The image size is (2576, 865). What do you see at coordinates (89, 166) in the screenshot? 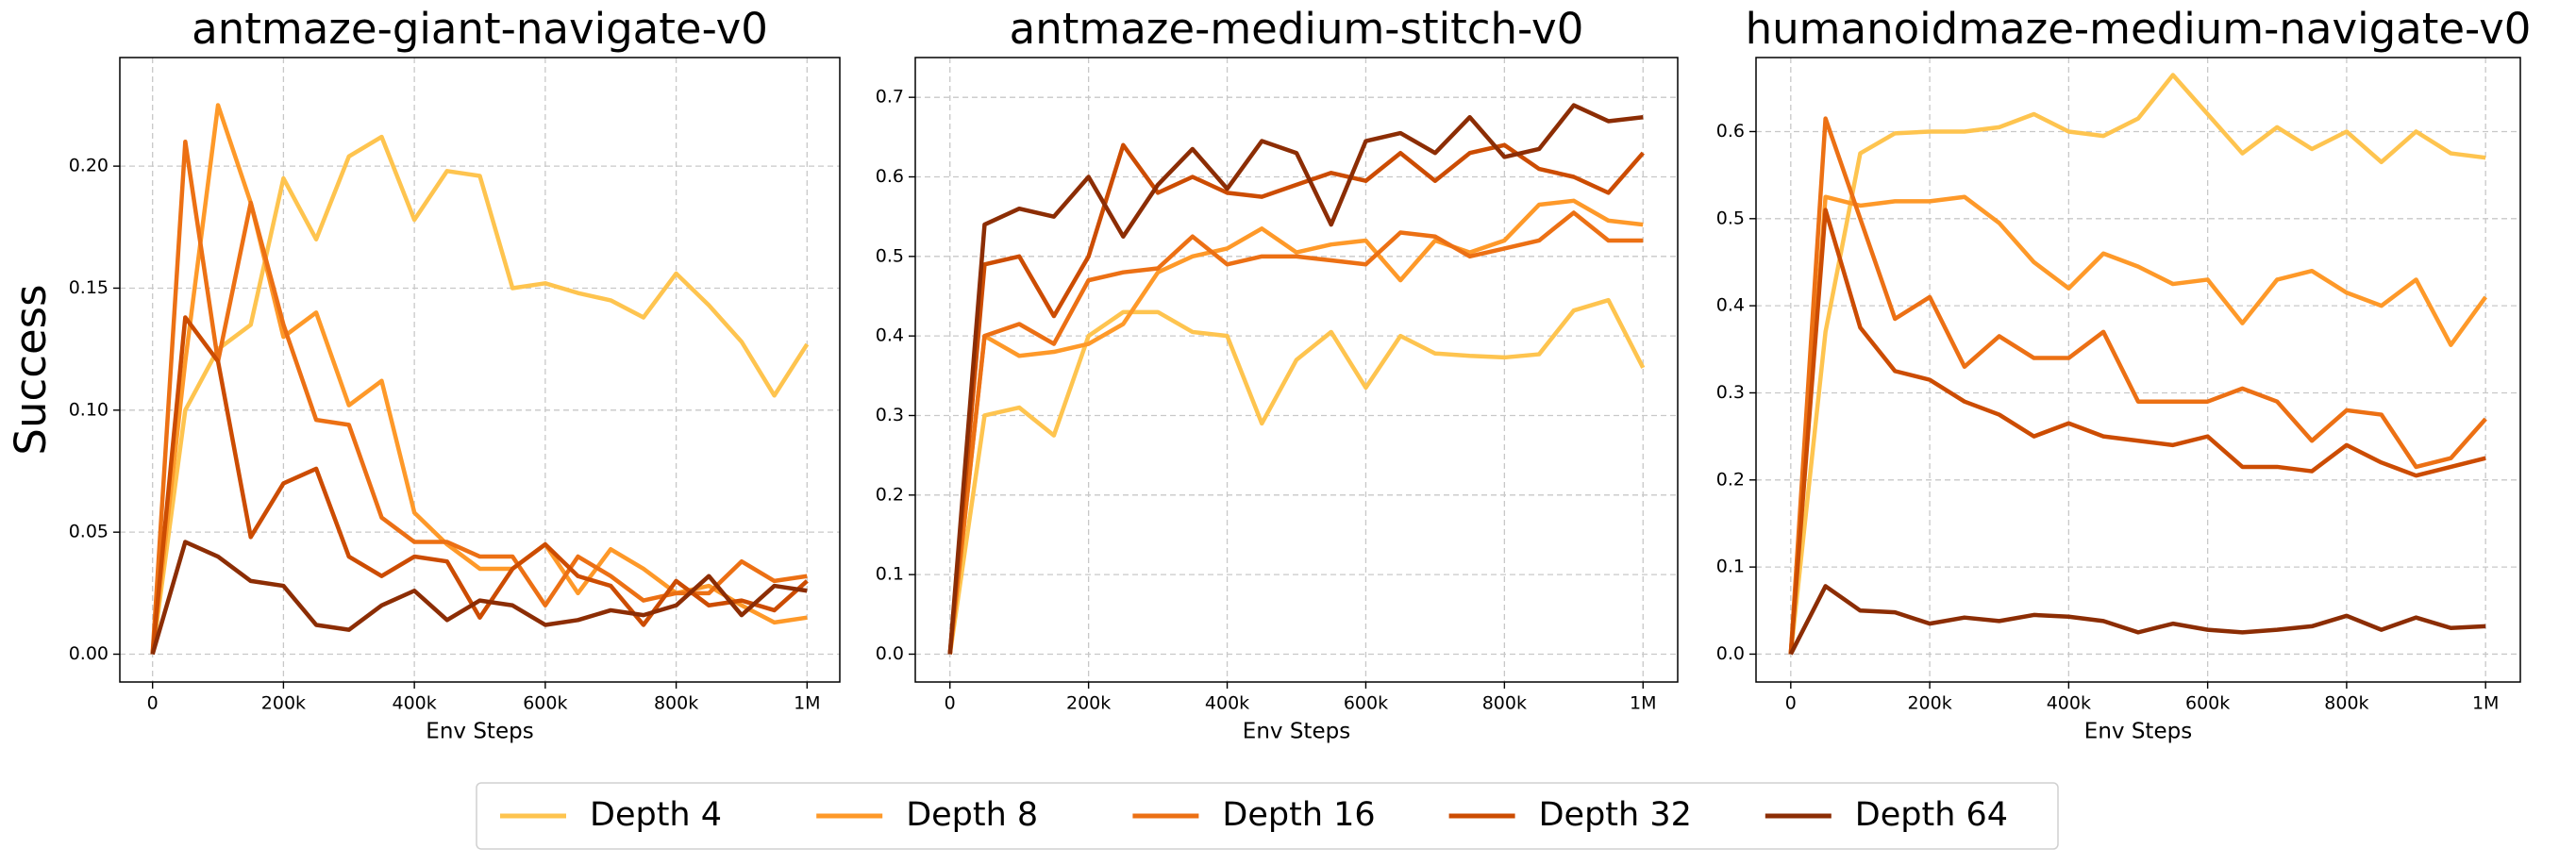
I see `y-tick-label: 0.20` at bounding box center [89, 166].